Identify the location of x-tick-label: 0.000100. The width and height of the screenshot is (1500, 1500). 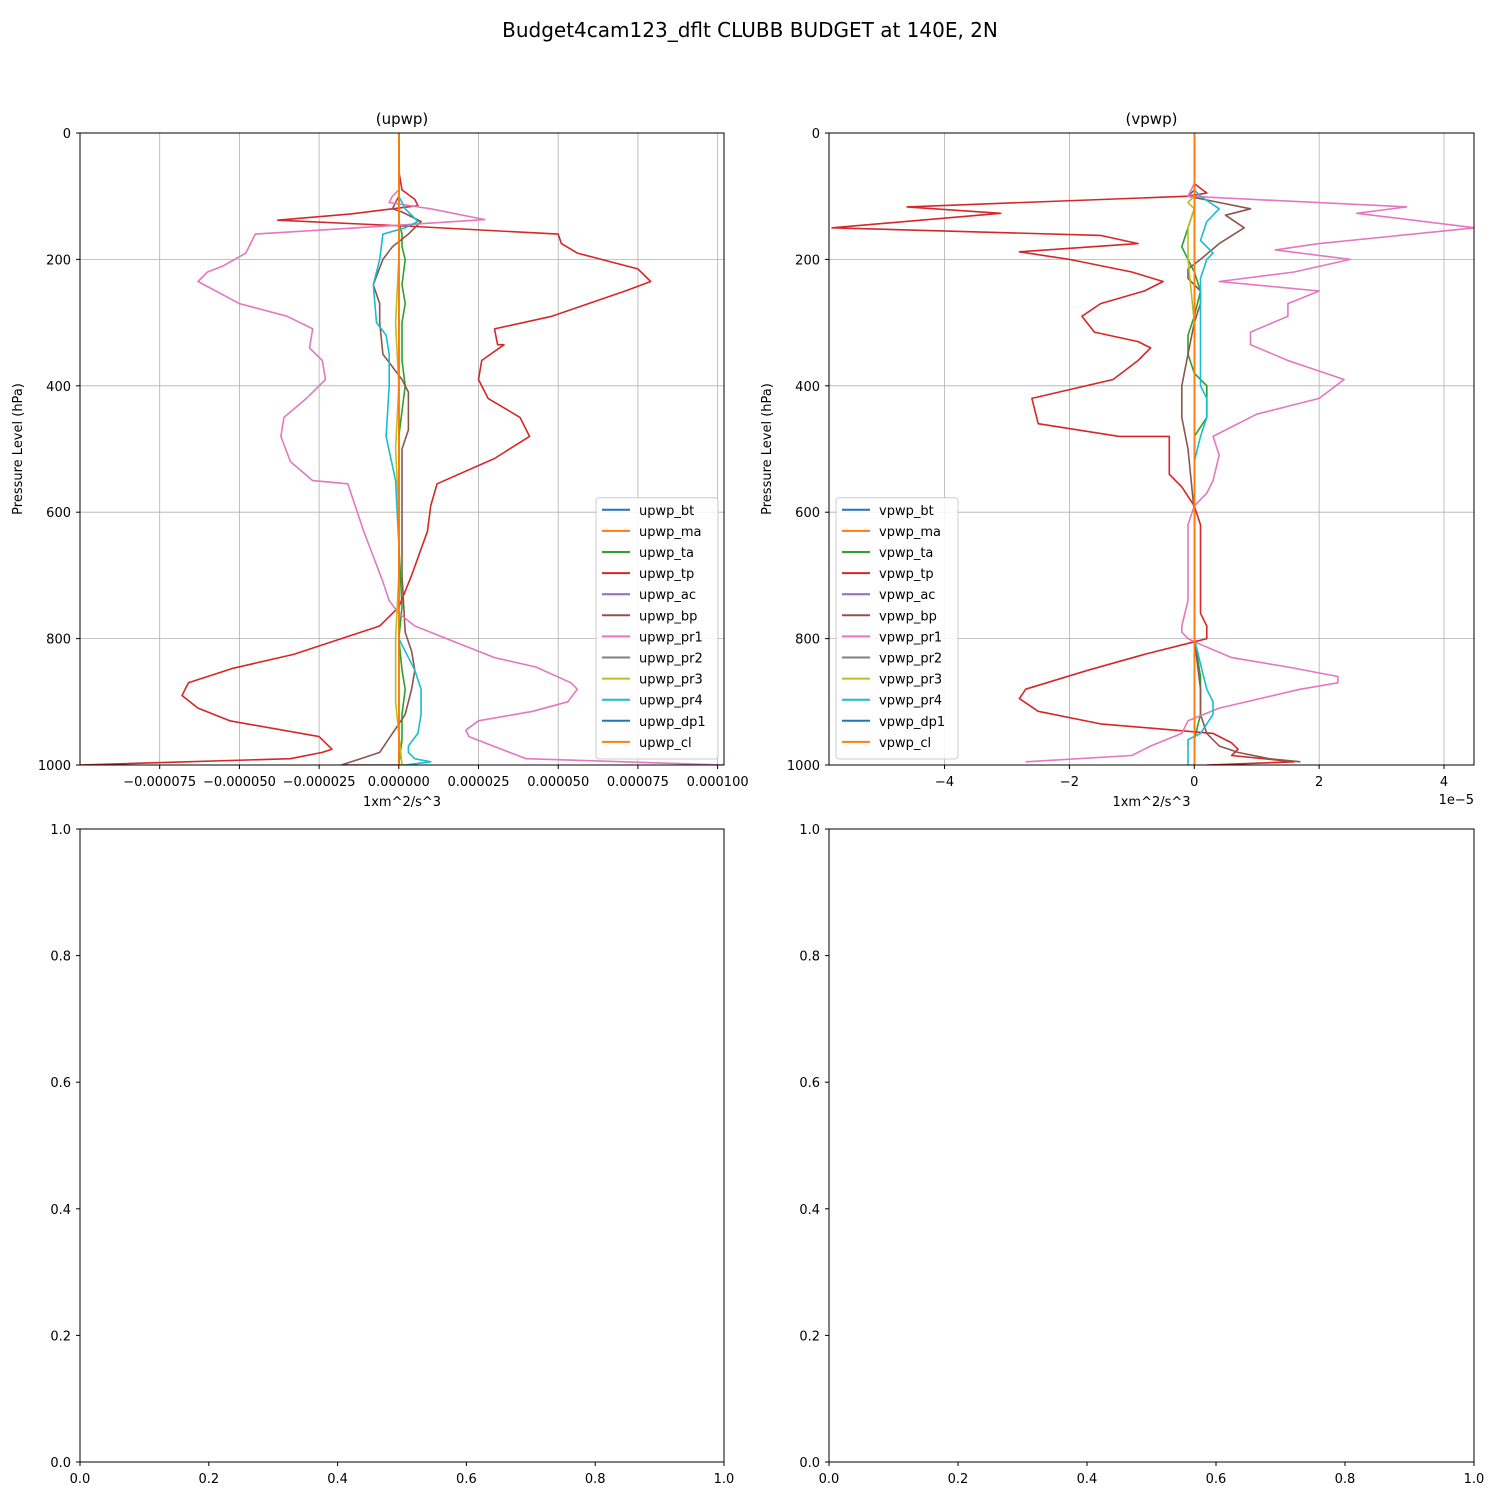
(718, 782).